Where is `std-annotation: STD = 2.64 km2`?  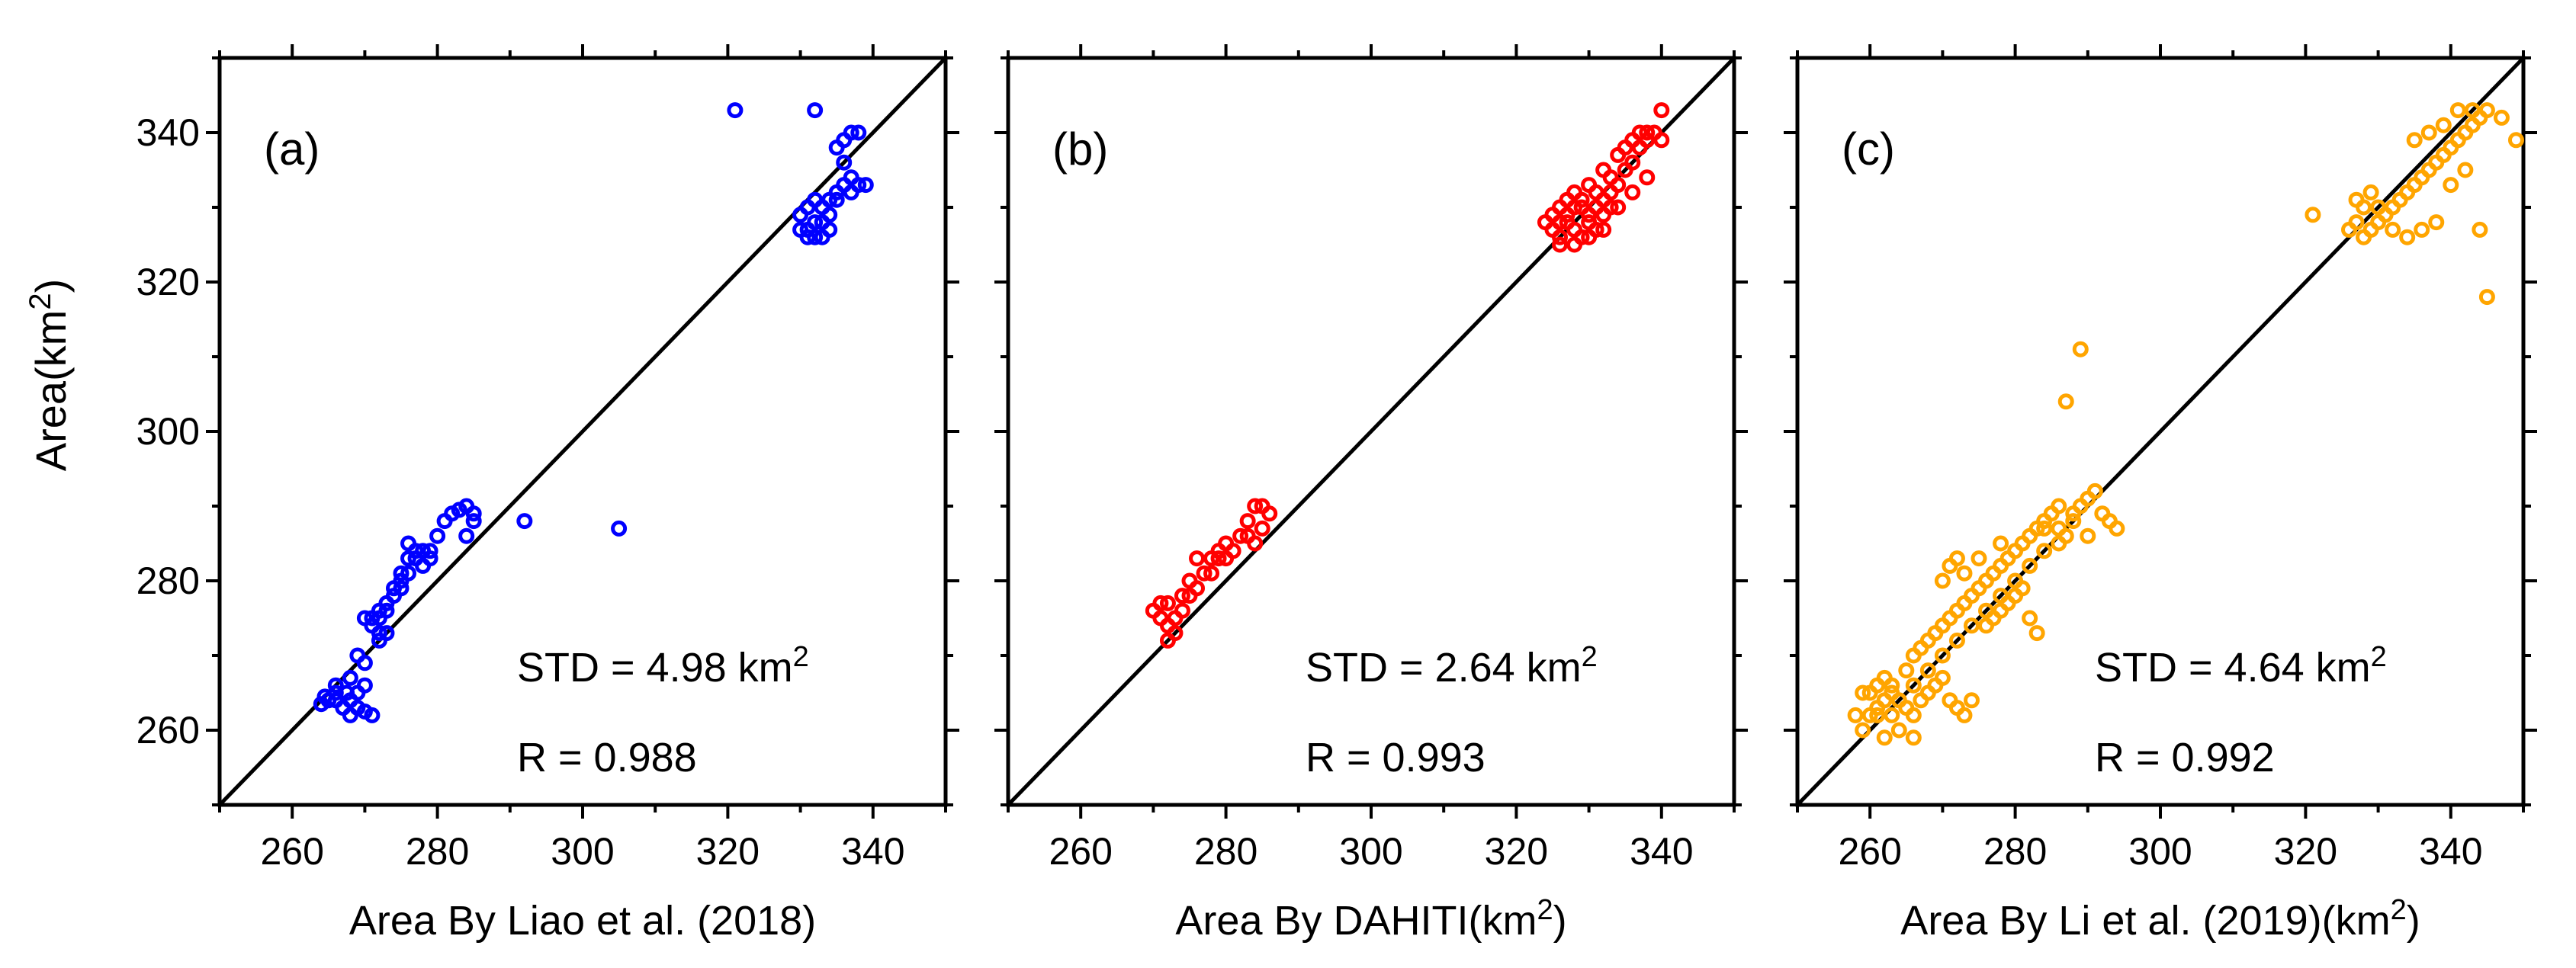
std-annotation: STD = 2.64 km2 is located at coordinates (1452, 666).